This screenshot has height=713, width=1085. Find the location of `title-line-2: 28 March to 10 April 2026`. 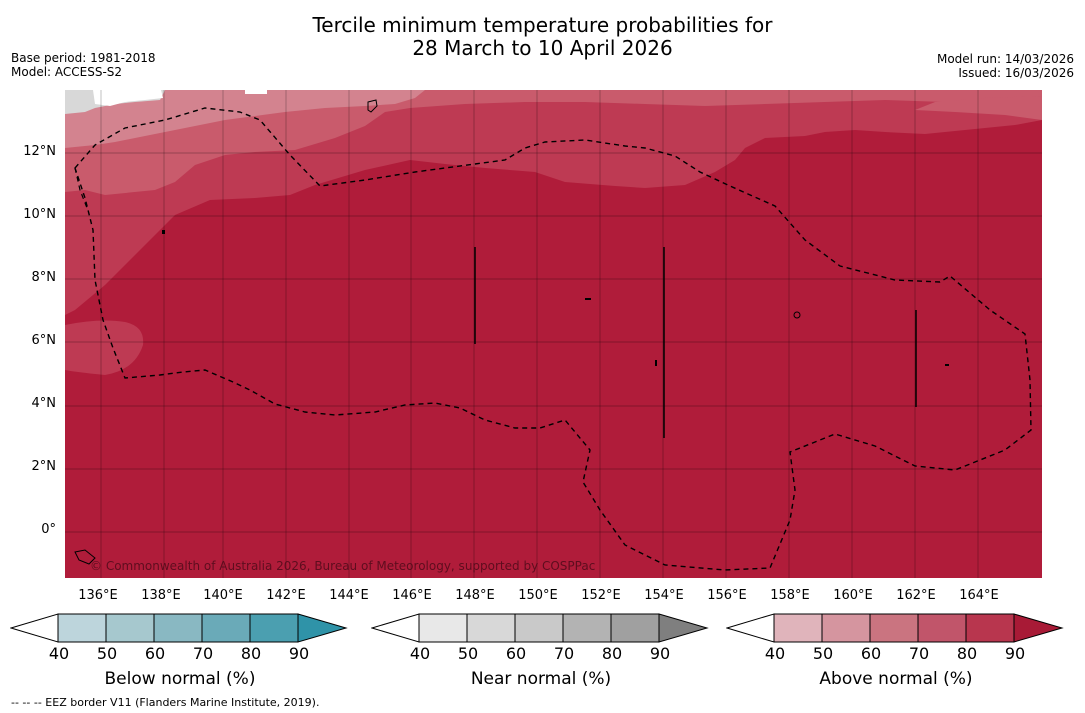

title-line-2: 28 March to 10 April 2026 is located at coordinates (542, 48).